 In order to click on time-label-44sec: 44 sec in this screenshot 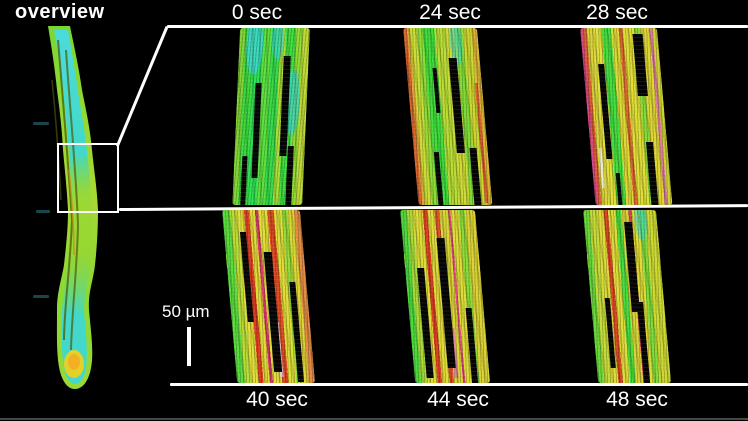, I will do `click(458, 399)`.